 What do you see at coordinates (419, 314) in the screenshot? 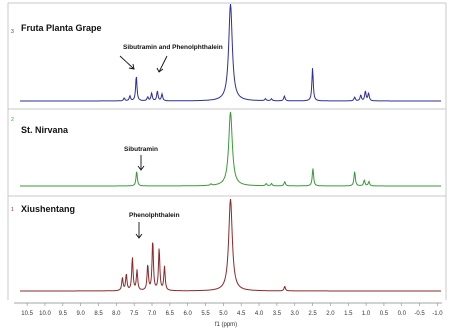
I see `x-tick-label: -0.5` at bounding box center [419, 314].